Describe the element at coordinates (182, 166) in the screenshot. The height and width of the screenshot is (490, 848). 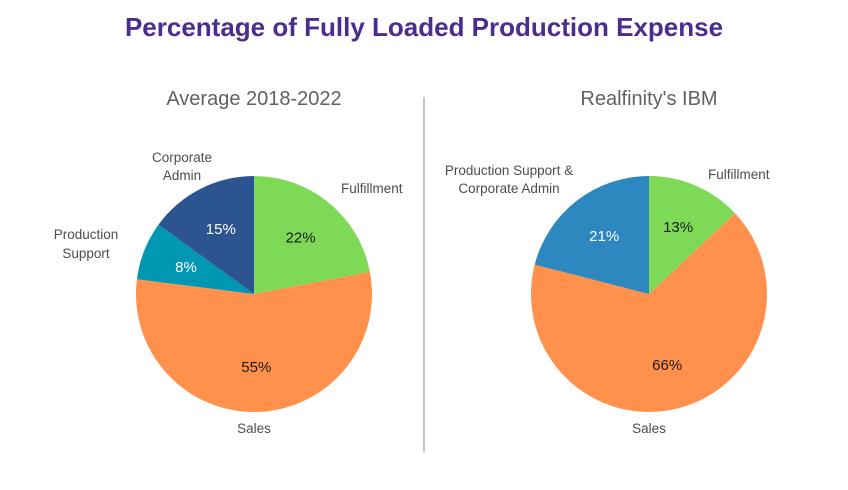
I see `slice-category-label: Corporate Admin` at that location.